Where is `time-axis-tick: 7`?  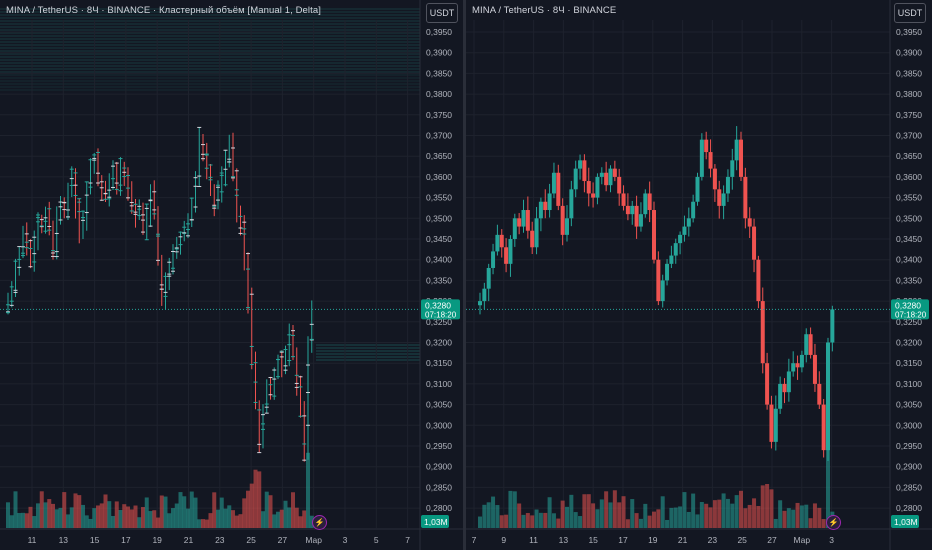
time-axis-tick: 7 is located at coordinates (407, 540).